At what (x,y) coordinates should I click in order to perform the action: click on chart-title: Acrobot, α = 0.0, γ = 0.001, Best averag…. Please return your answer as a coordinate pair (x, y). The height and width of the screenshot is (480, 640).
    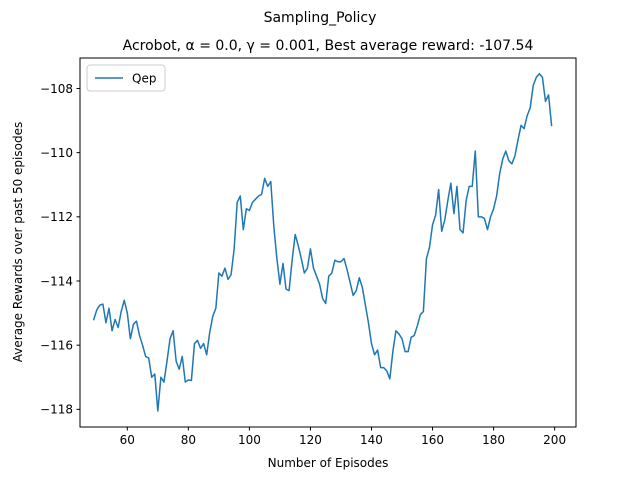
    Looking at the image, I should click on (328, 46).